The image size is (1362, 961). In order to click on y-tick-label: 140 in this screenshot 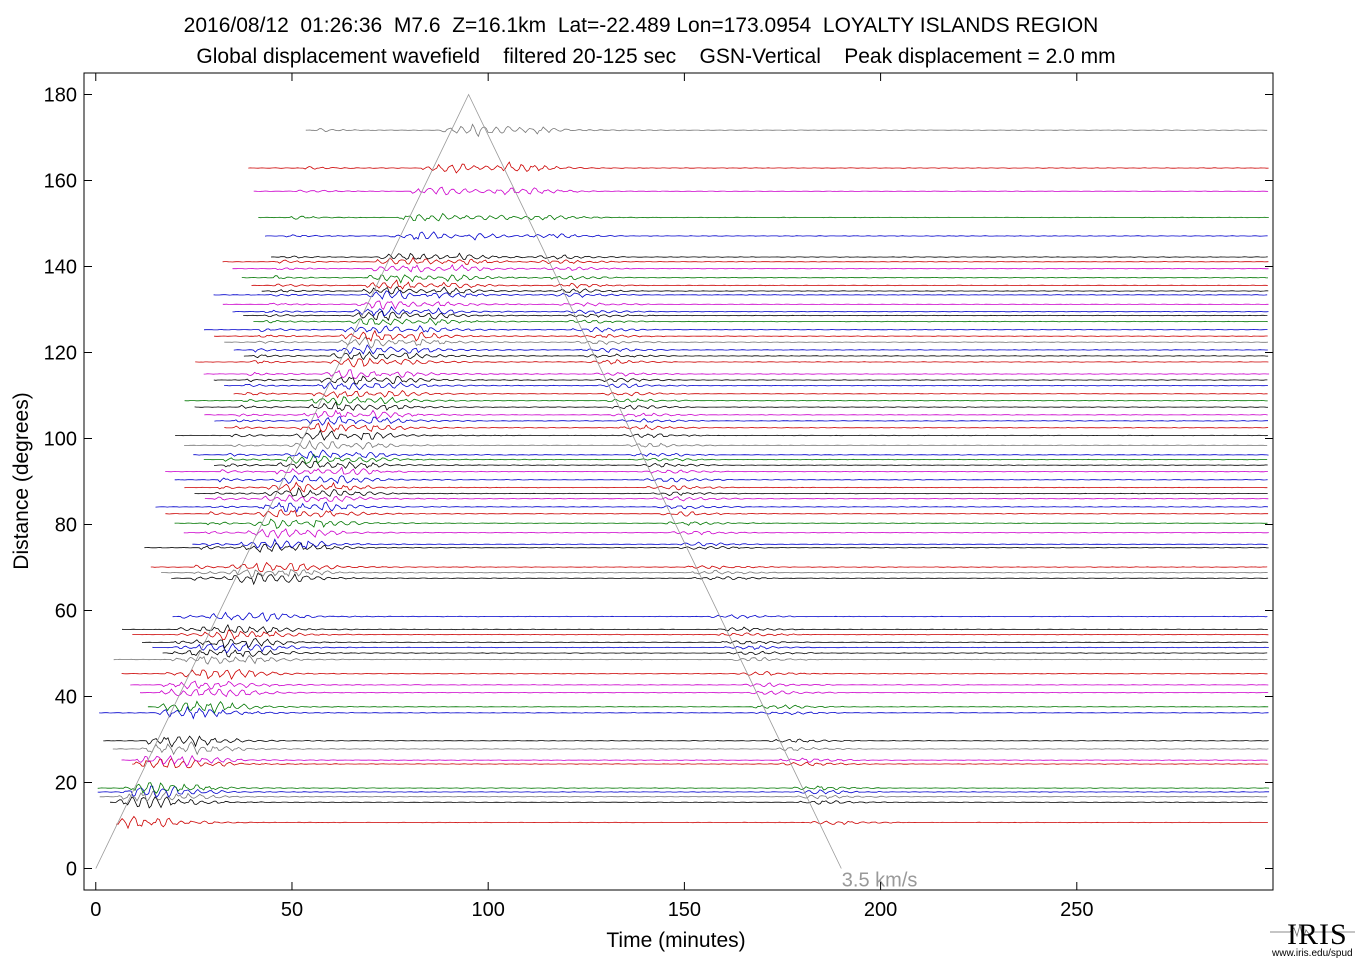, I will do `click(60, 268)`.